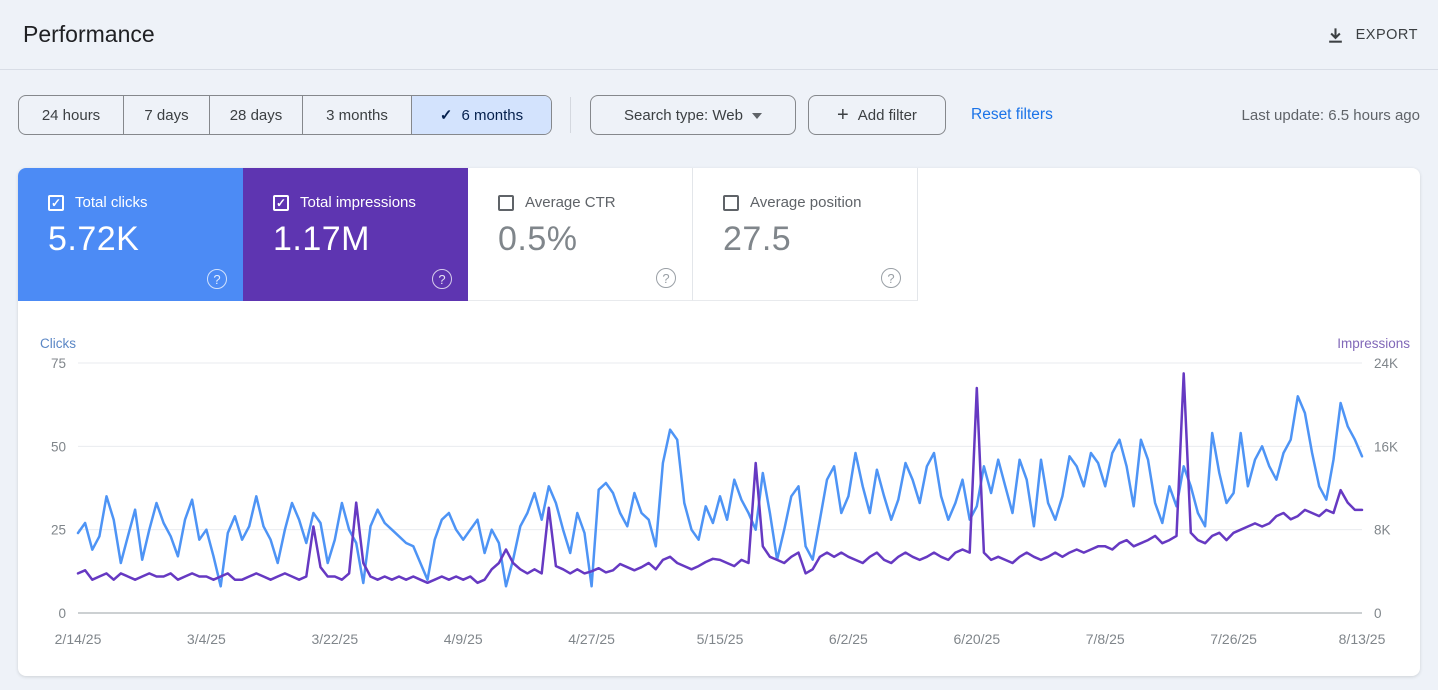  Describe the element at coordinates (111, 202) in the screenshot. I see `total-clicks-label: Total clicks` at that location.